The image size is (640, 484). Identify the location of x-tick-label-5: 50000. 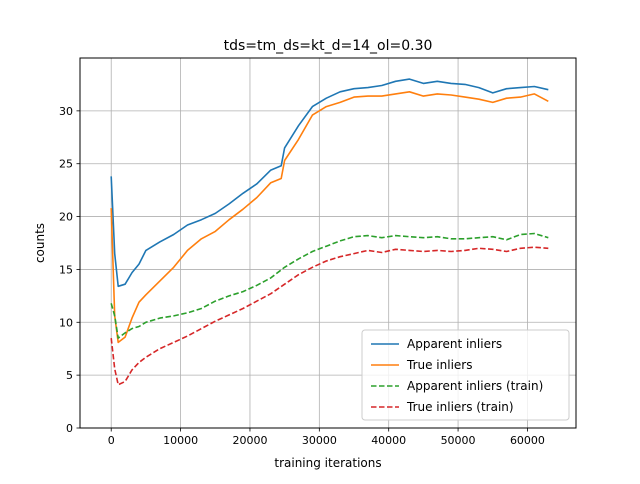
(458, 440).